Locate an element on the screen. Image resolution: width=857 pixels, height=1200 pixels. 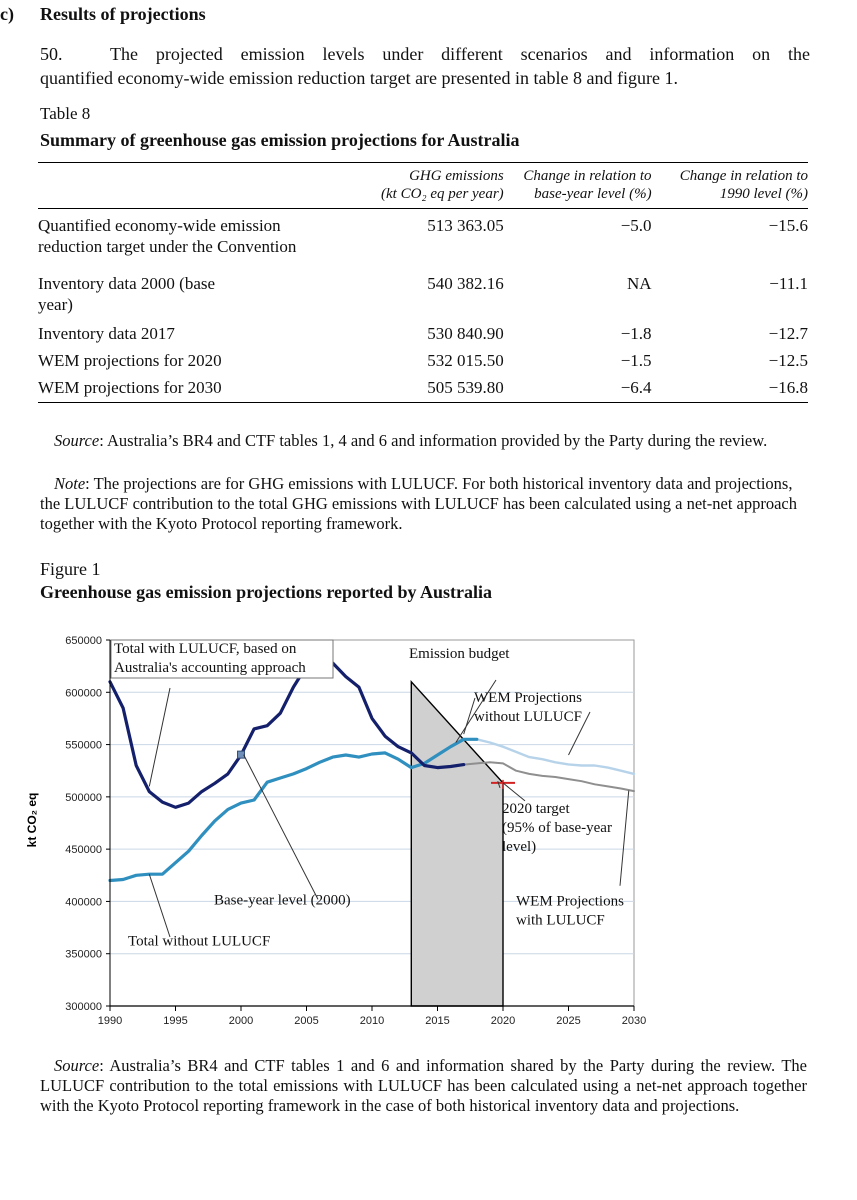
header-emissions-line1: GHG emissions is located at coordinates (456, 176).